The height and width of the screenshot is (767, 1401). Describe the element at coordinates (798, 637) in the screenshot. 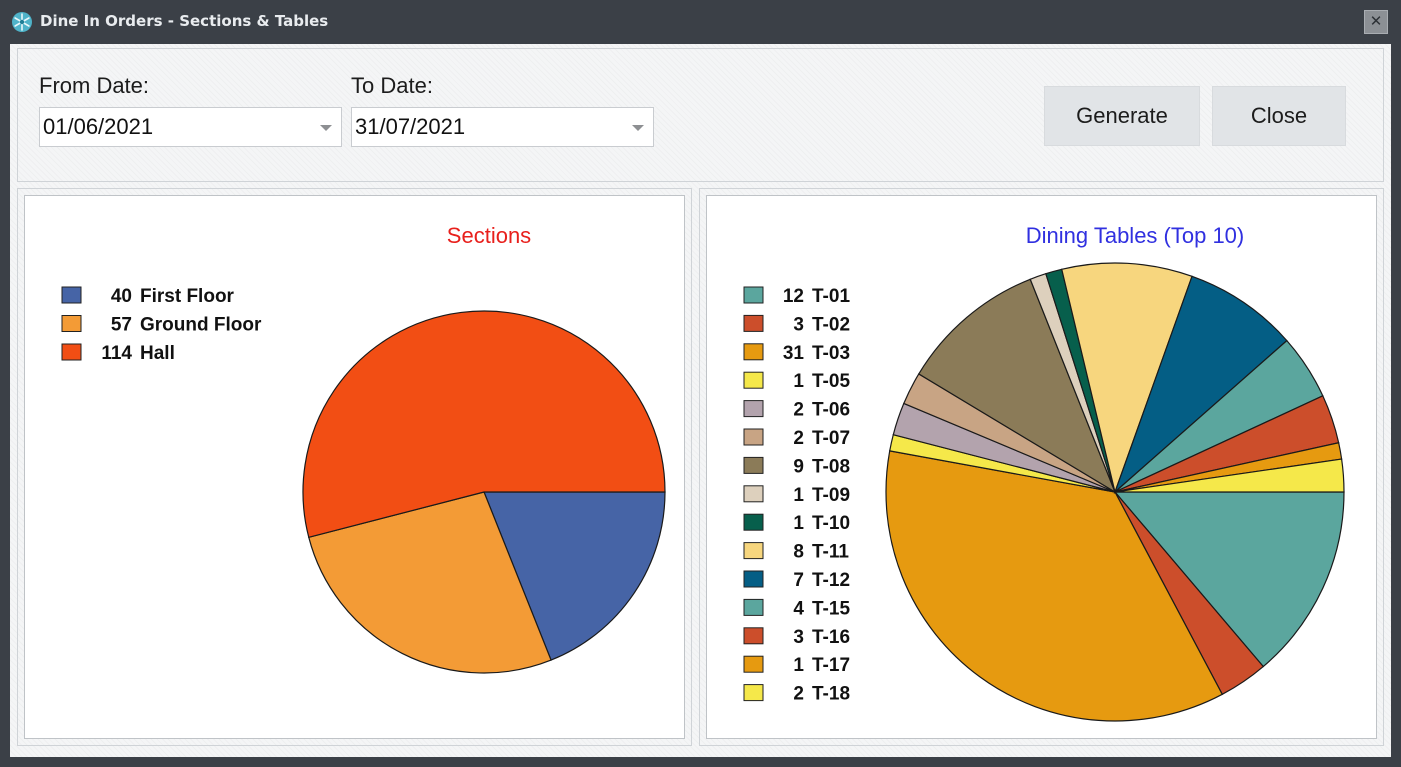

I see `legend-value-t-16: 3` at that location.